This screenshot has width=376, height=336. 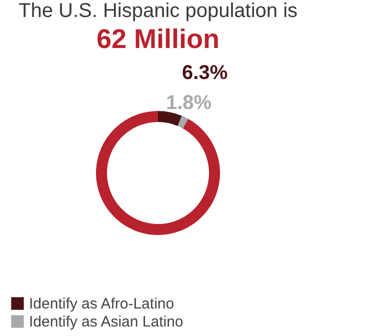 What do you see at coordinates (106, 322) in the screenshot?
I see `legend-label: Identify as Asian Latino` at bounding box center [106, 322].